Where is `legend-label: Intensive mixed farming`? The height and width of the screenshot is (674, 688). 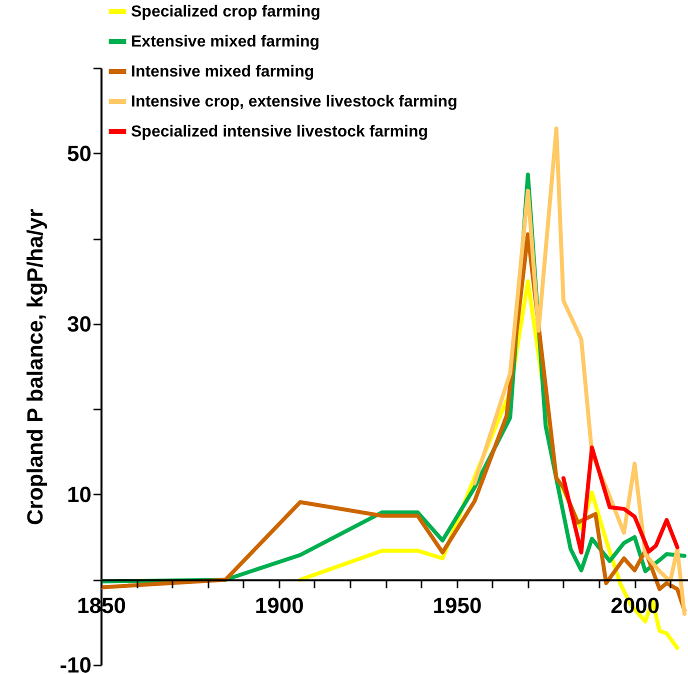 legend-label: Intensive mixed farming is located at coordinates (222, 72).